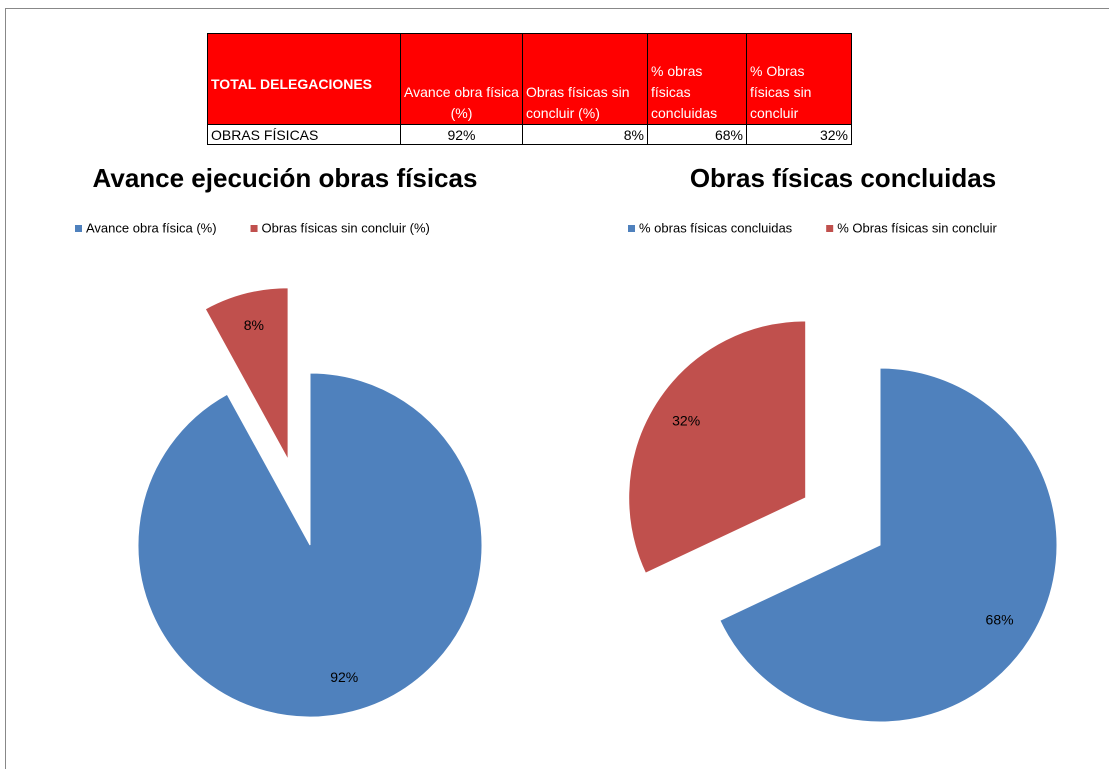 The height and width of the screenshot is (769, 1109). Describe the element at coordinates (1000, 620) in the screenshot. I see `data-label: 68%` at that location.